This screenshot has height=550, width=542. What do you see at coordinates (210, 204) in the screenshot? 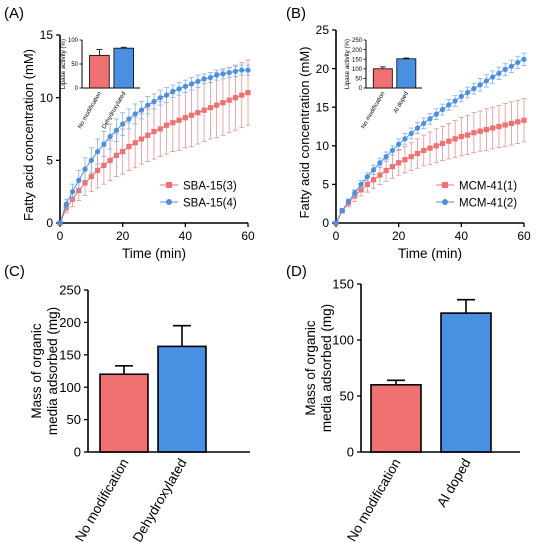
I see `legend-label: SBA-15(4)` at bounding box center [210, 204].